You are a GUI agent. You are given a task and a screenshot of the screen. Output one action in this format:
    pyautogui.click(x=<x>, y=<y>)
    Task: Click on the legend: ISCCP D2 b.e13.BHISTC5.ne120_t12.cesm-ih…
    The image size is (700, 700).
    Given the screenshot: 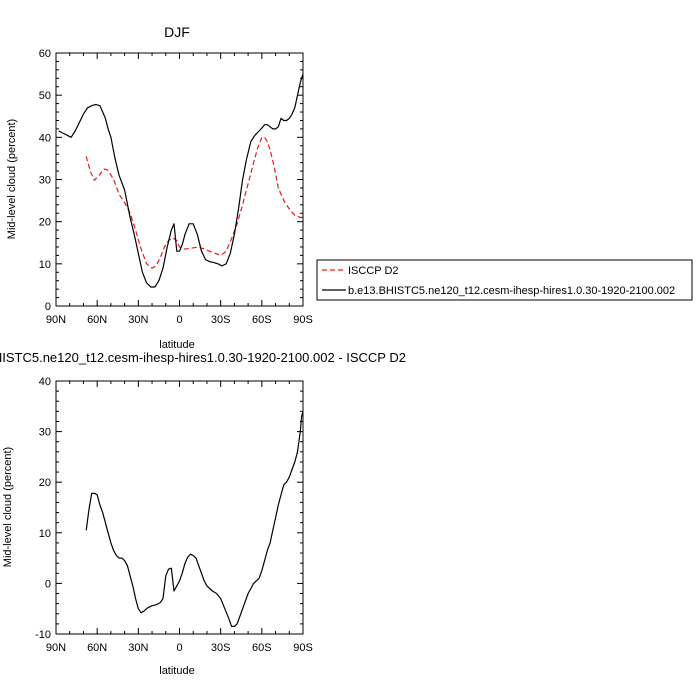 What is the action you would take?
    pyautogui.click(x=504, y=280)
    